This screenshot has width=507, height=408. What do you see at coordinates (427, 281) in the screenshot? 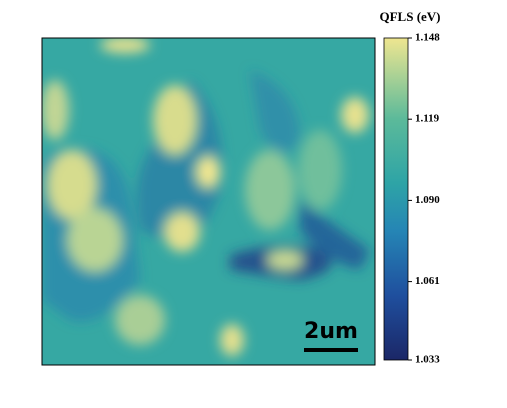
I see `colorbar-tick-label: 1.061` at bounding box center [427, 281].